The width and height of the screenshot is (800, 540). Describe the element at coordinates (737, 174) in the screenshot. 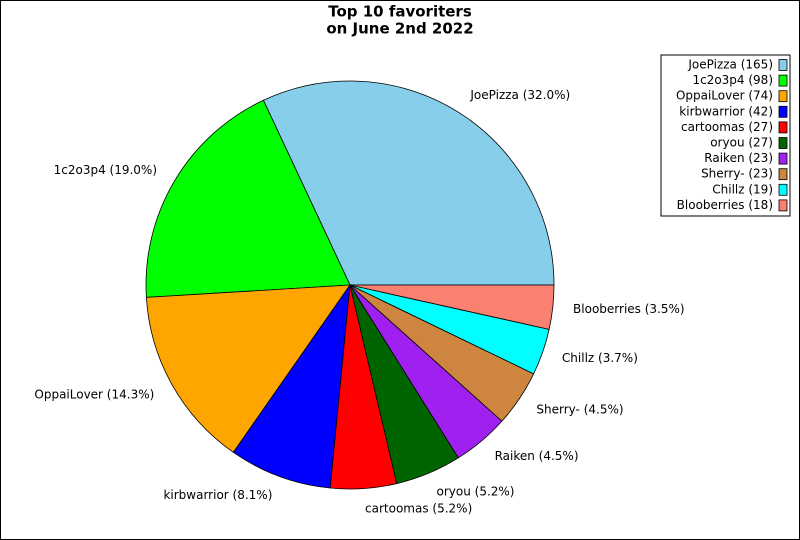

I see `legend-label: Sherry- (23)` at that location.